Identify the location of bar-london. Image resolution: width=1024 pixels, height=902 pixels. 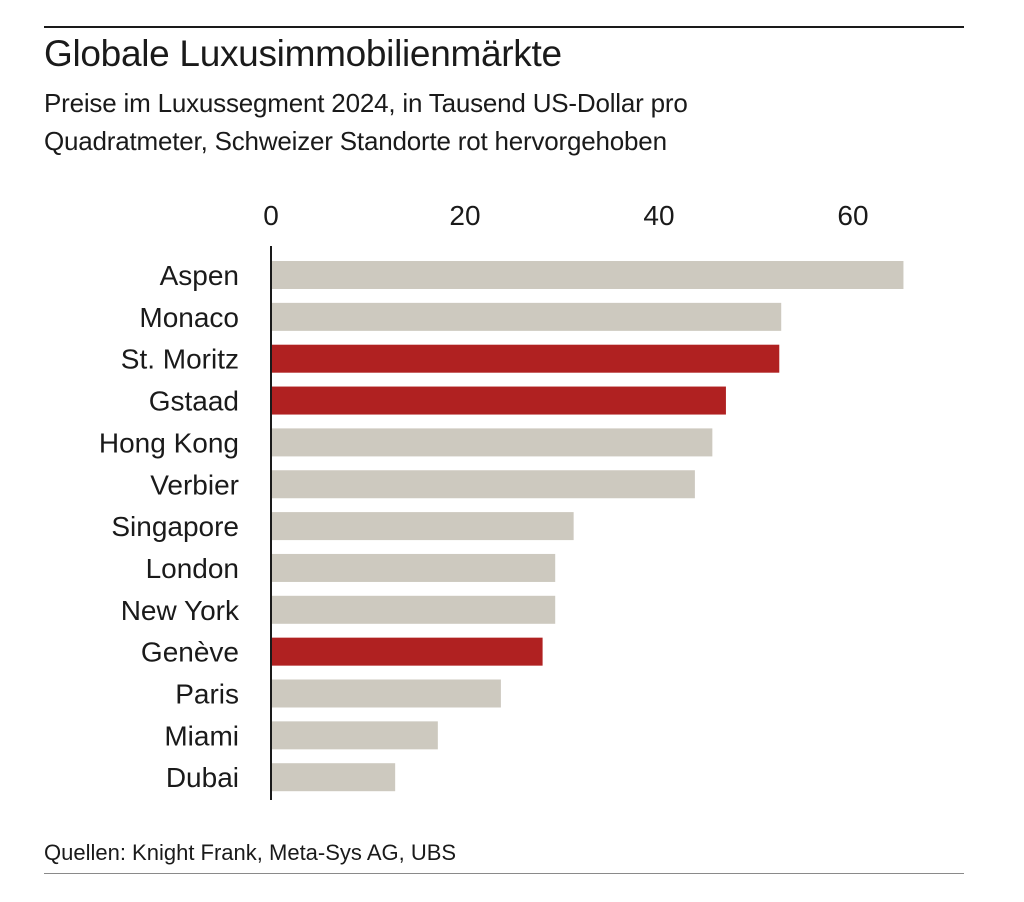
(413, 567).